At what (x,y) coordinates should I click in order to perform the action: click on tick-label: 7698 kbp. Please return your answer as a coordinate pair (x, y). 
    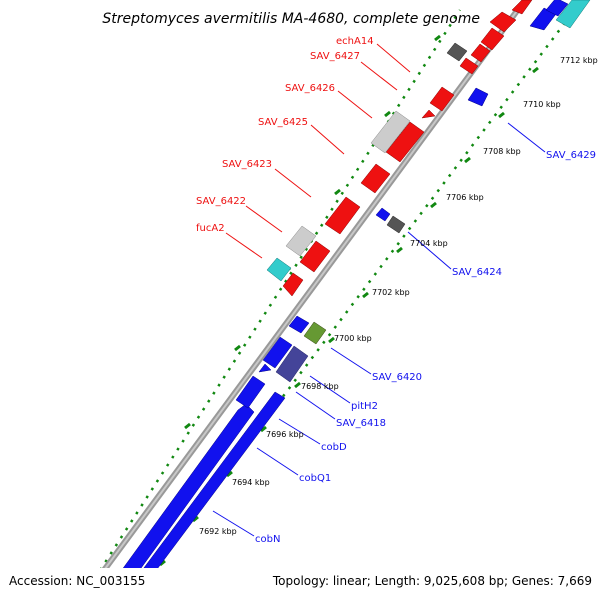
    Looking at the image, I should click on (320, 386).